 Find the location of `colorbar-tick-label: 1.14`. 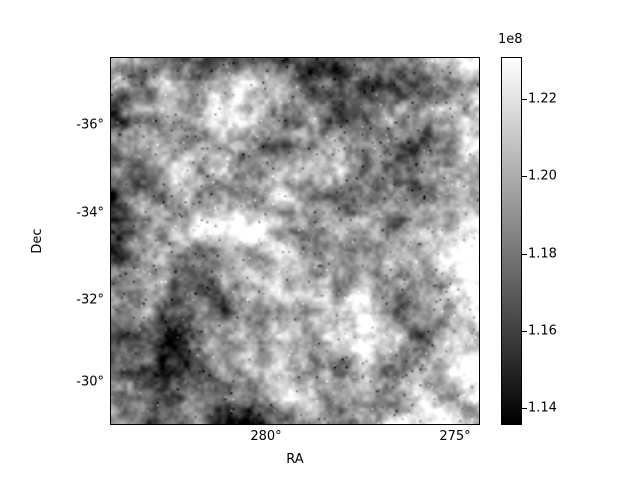

colorbar-tick-label: 1.14 is located at coordinates (542, 408).